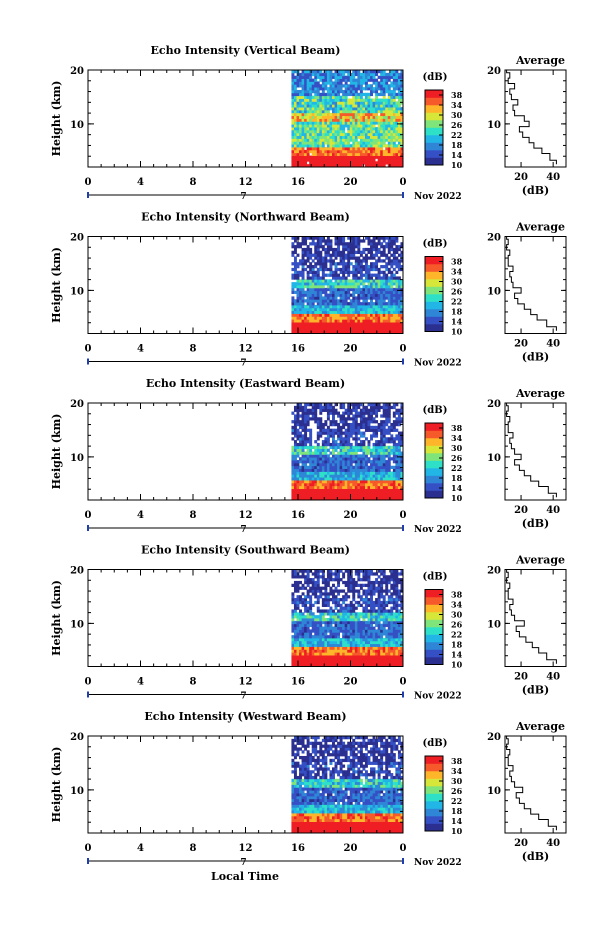 Image resolution: width=616 pixels, height=929 pixels. Describe the element at coordinates (457, 95) in the screenshot. I see `colorbar-tick-label: 38` at that location.